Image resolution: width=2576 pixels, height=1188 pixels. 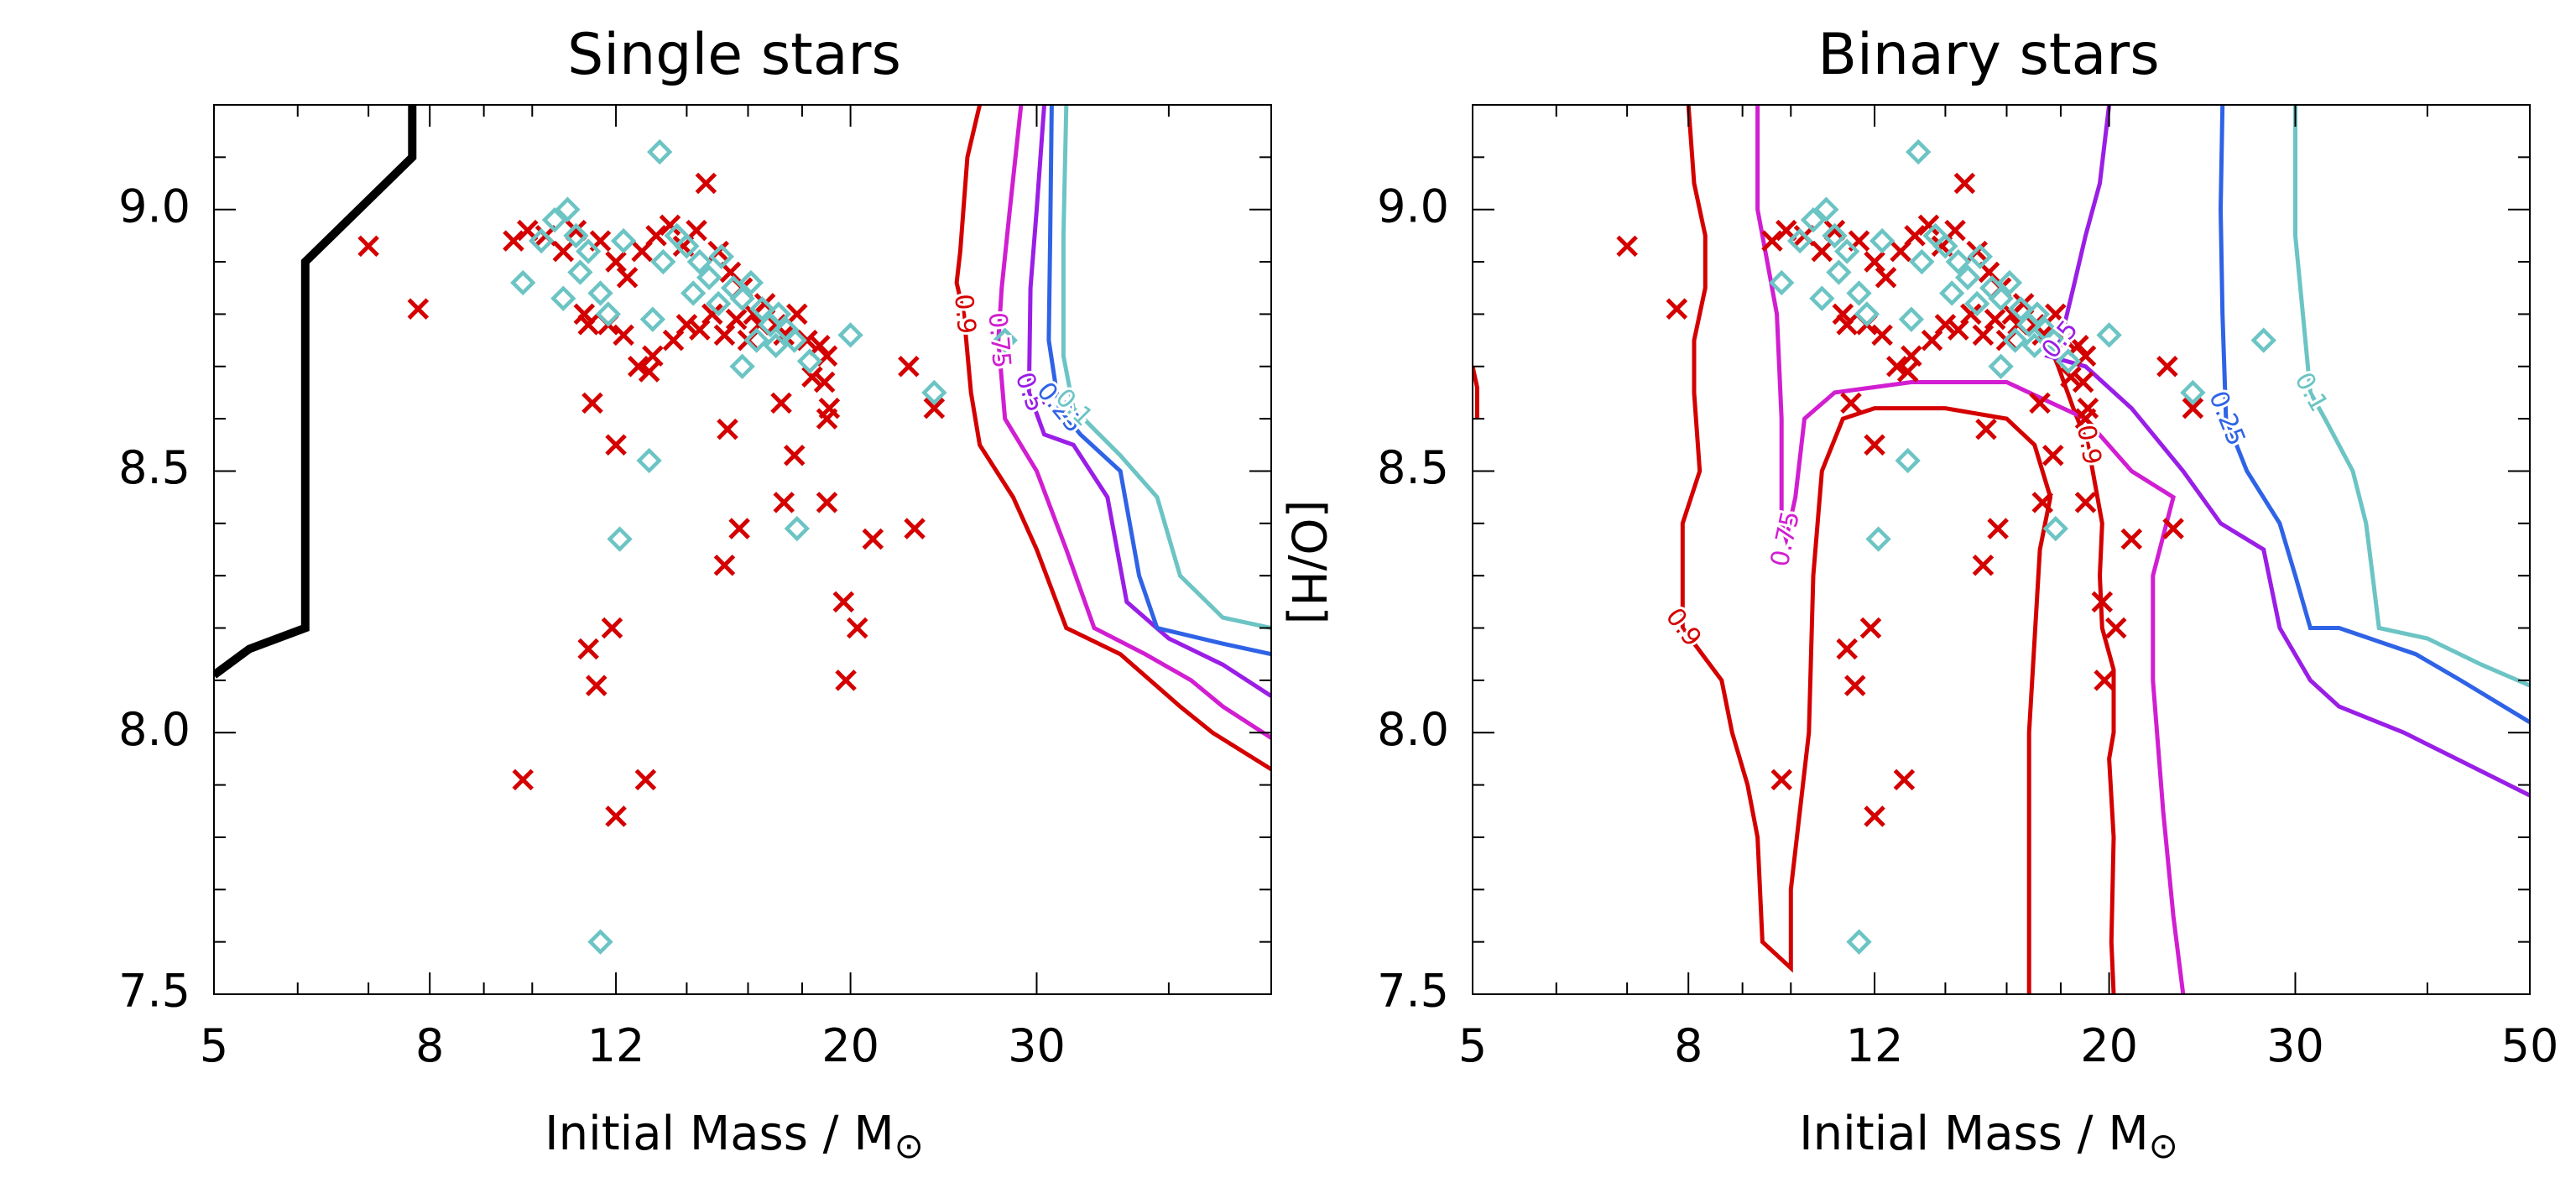 I want to click on sun-symbol: ⊙, so click(x=909, y=1145).